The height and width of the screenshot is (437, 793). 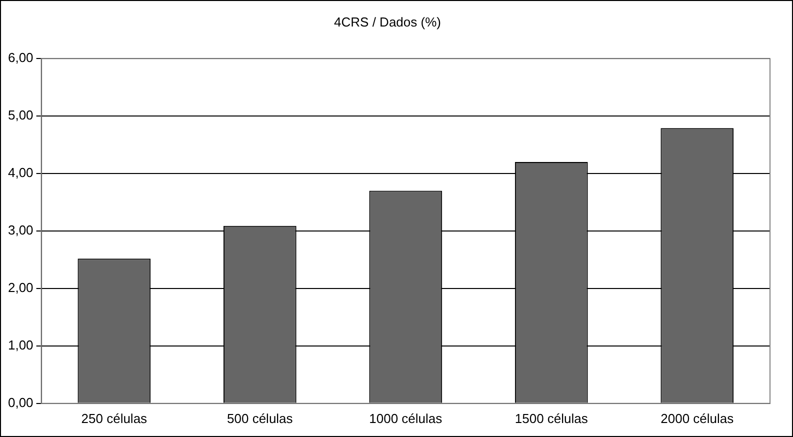 I want to click on y-tick-label: 4,00, so click(x=21, y=172).